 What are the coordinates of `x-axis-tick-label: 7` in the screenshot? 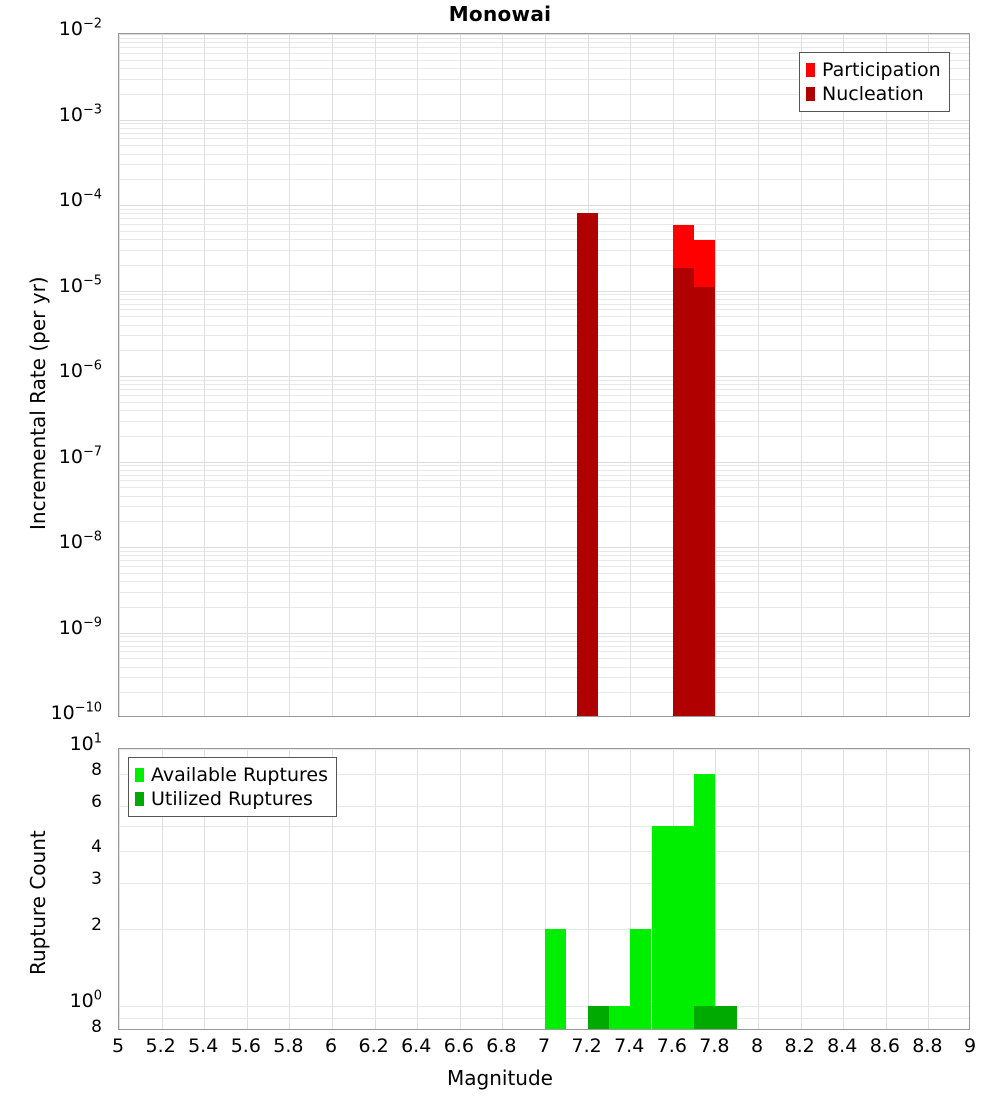 It's located at (544, 1046).